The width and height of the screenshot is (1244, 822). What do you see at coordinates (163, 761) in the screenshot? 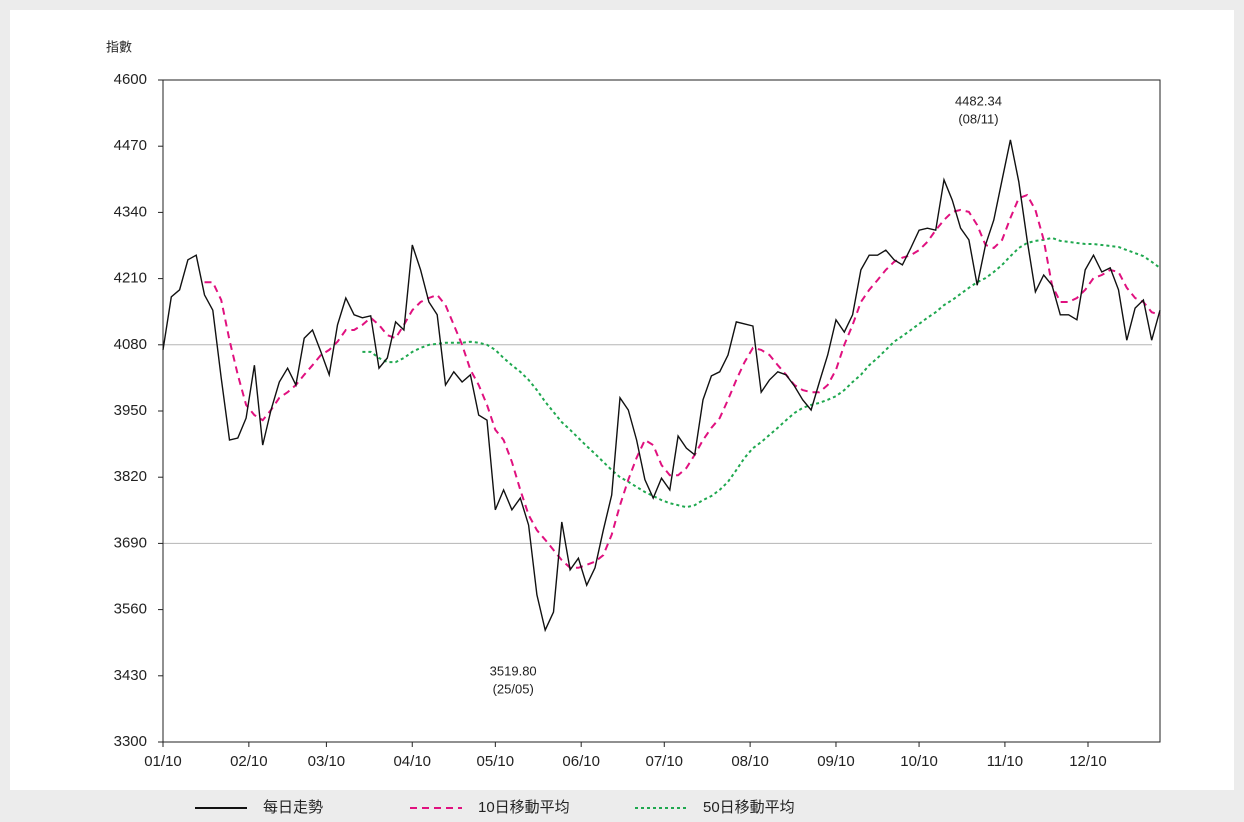
I see `x-tick-label: 01/10` at bounding box center [163, 761].